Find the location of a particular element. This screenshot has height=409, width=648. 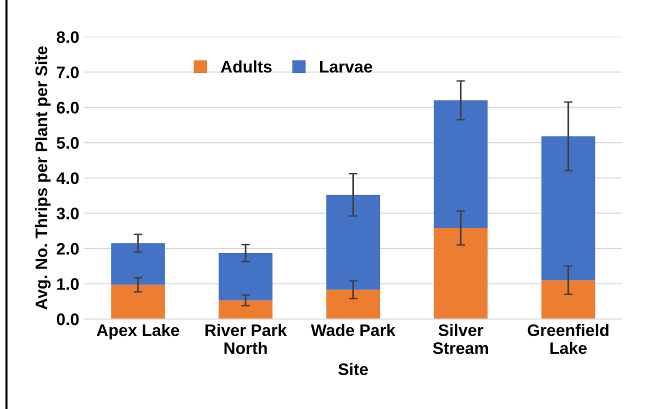

y-tick-label: 8.0 is located at coordinates (67, 37).